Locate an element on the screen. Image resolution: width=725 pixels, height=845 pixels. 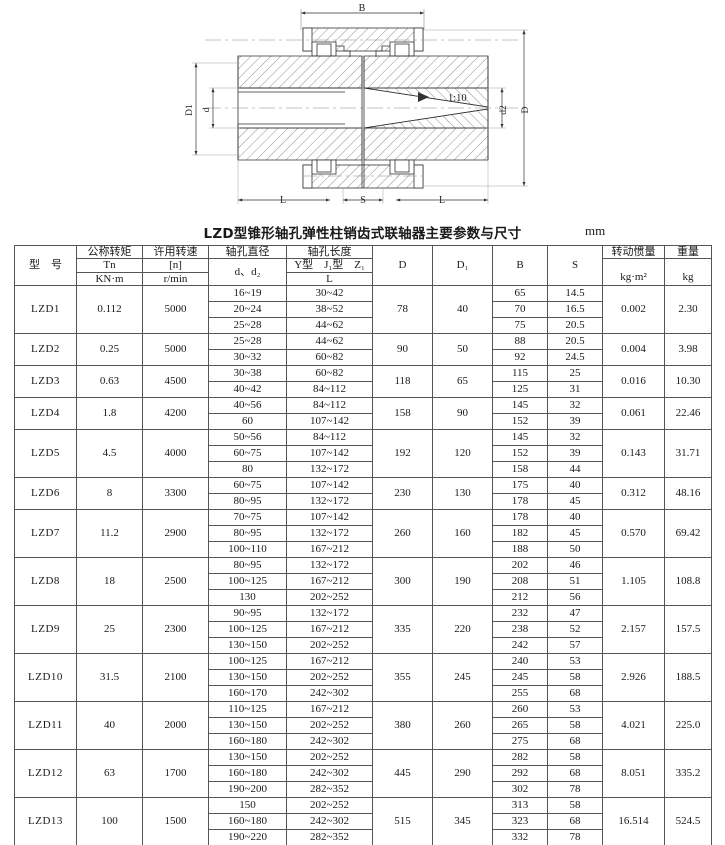
cell-bore-length: 84~112 is located at coordinates (329, 405).